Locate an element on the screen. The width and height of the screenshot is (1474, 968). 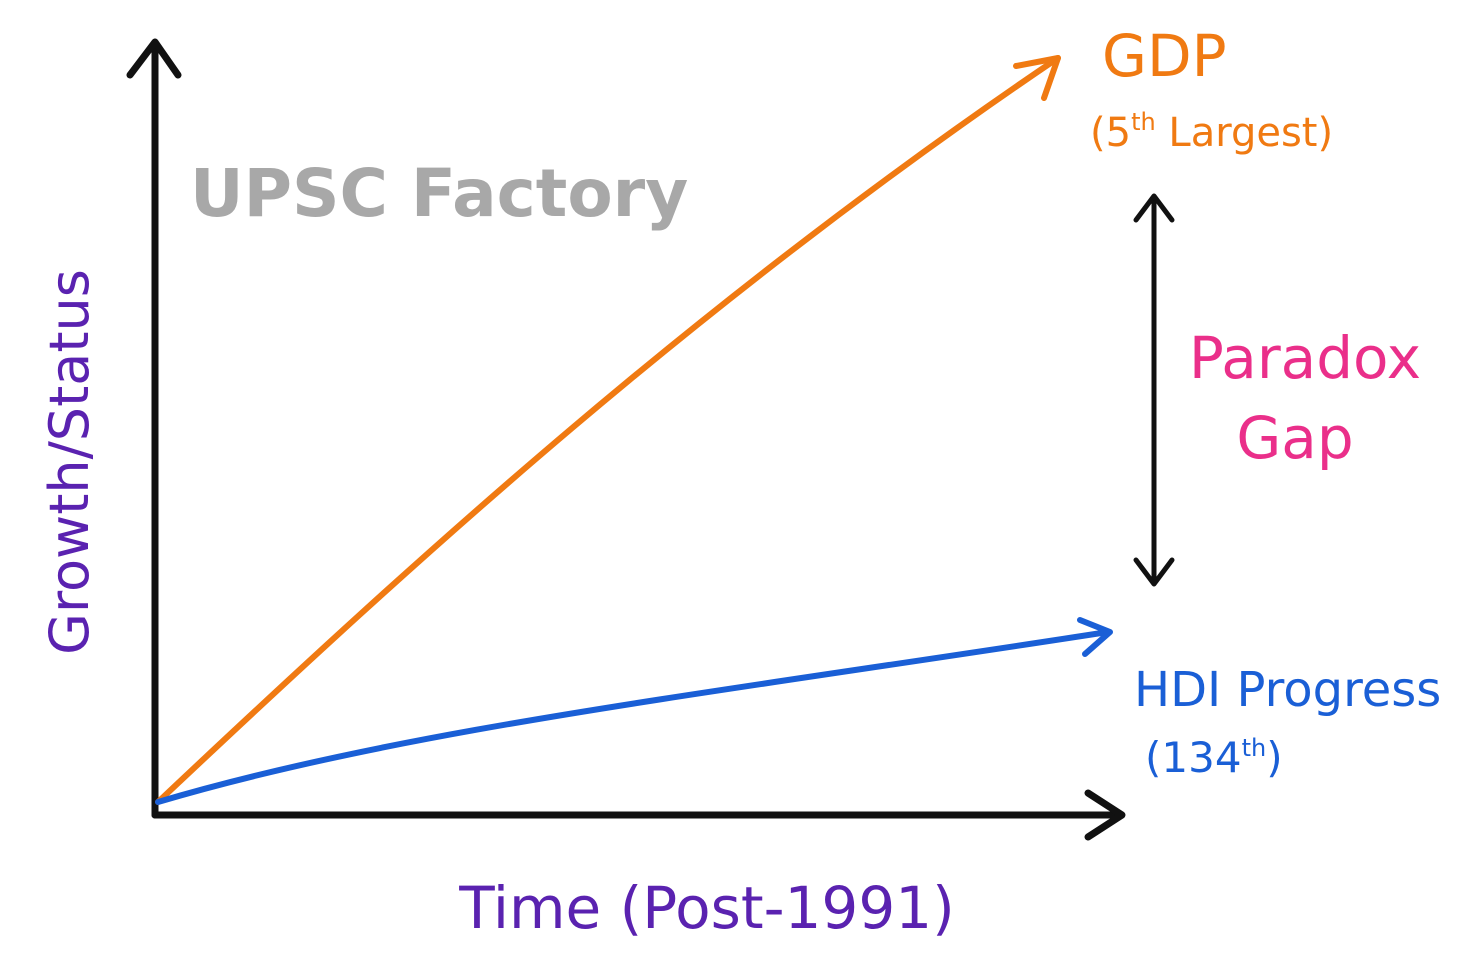
gdp-arrowhead is located at coordinates (1037, 78).